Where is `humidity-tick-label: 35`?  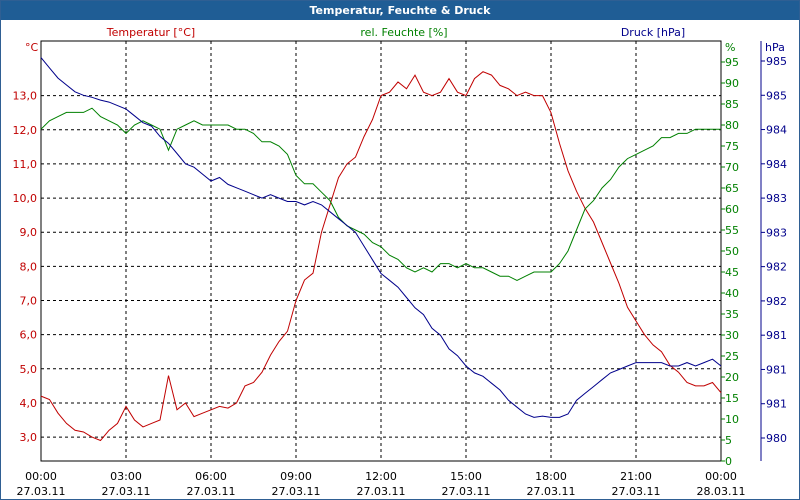 humidity-tick-label: 35 is located at coordinates (732, 314).